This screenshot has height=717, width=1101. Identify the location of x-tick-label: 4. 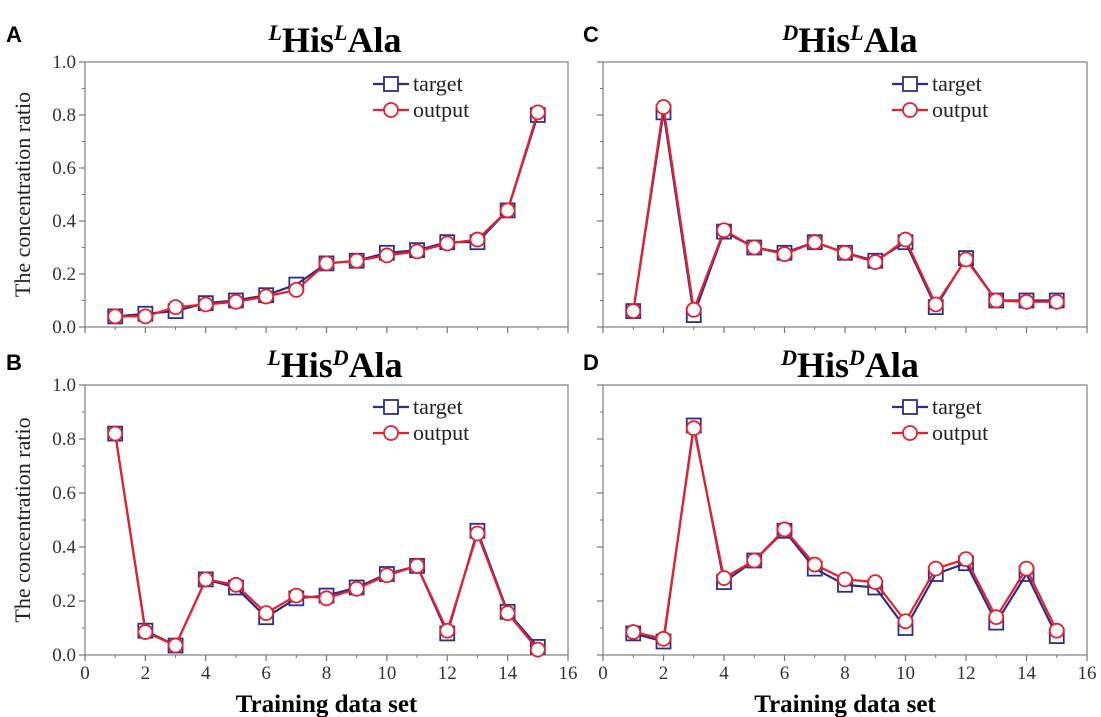
(206, 673).